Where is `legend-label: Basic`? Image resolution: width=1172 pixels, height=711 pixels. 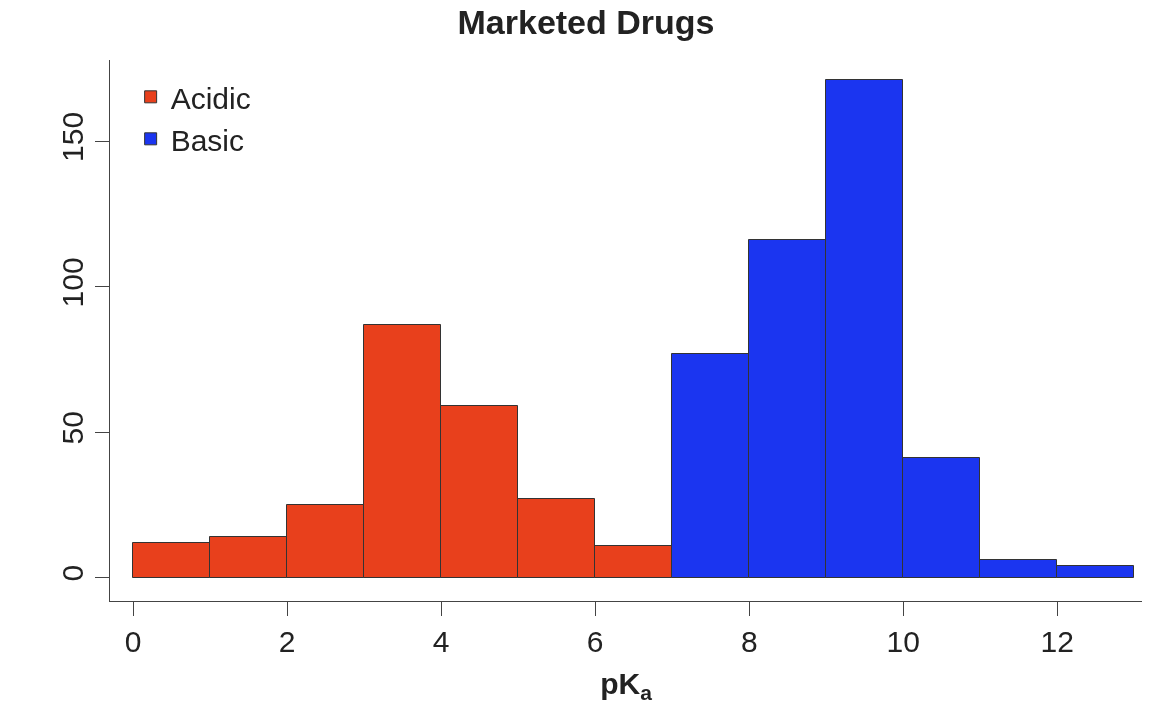
legend-label: Basic is located at coordinates (207, 140).